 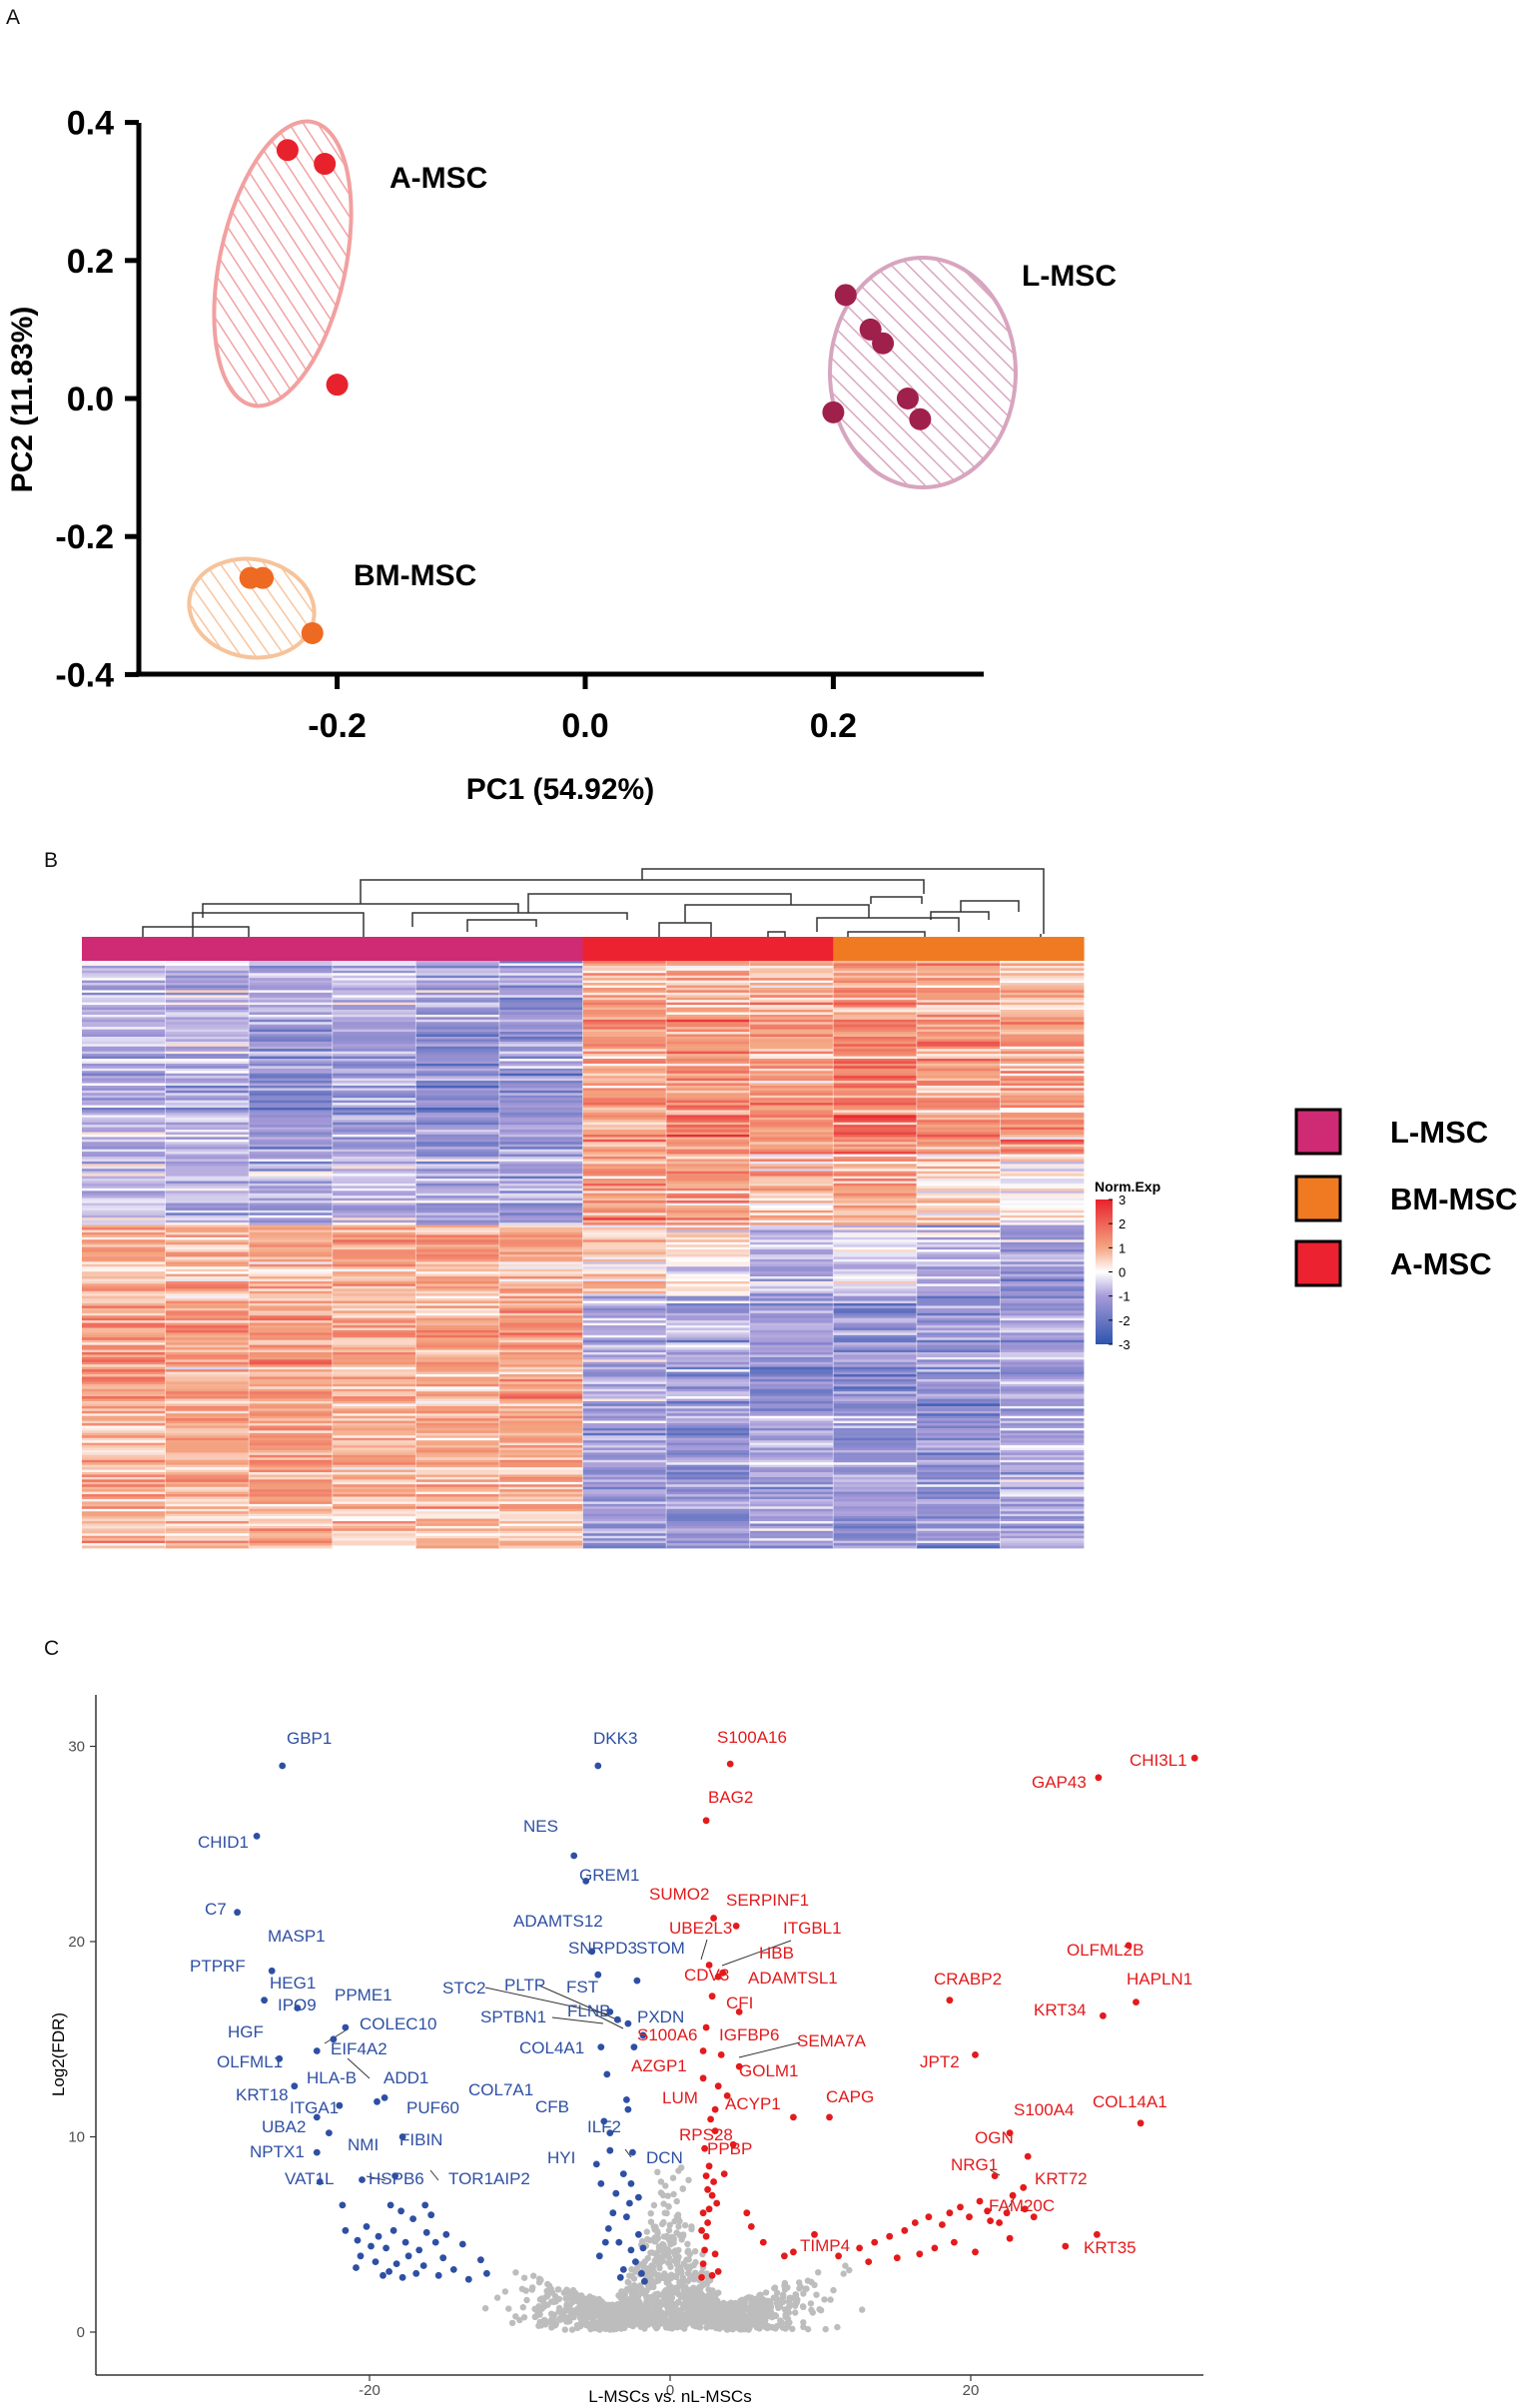 What do you see at coordinates (604, 2126) in the screenshot?
I see `gene-label-down: ILF2` at bounding box center [604, 2126].